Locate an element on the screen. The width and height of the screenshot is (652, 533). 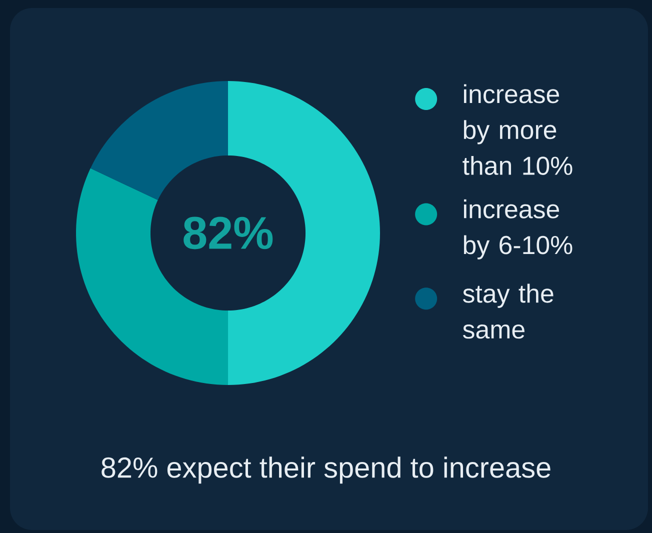
legend-label: increase by 6-10% is located at coordinates (518, 229).